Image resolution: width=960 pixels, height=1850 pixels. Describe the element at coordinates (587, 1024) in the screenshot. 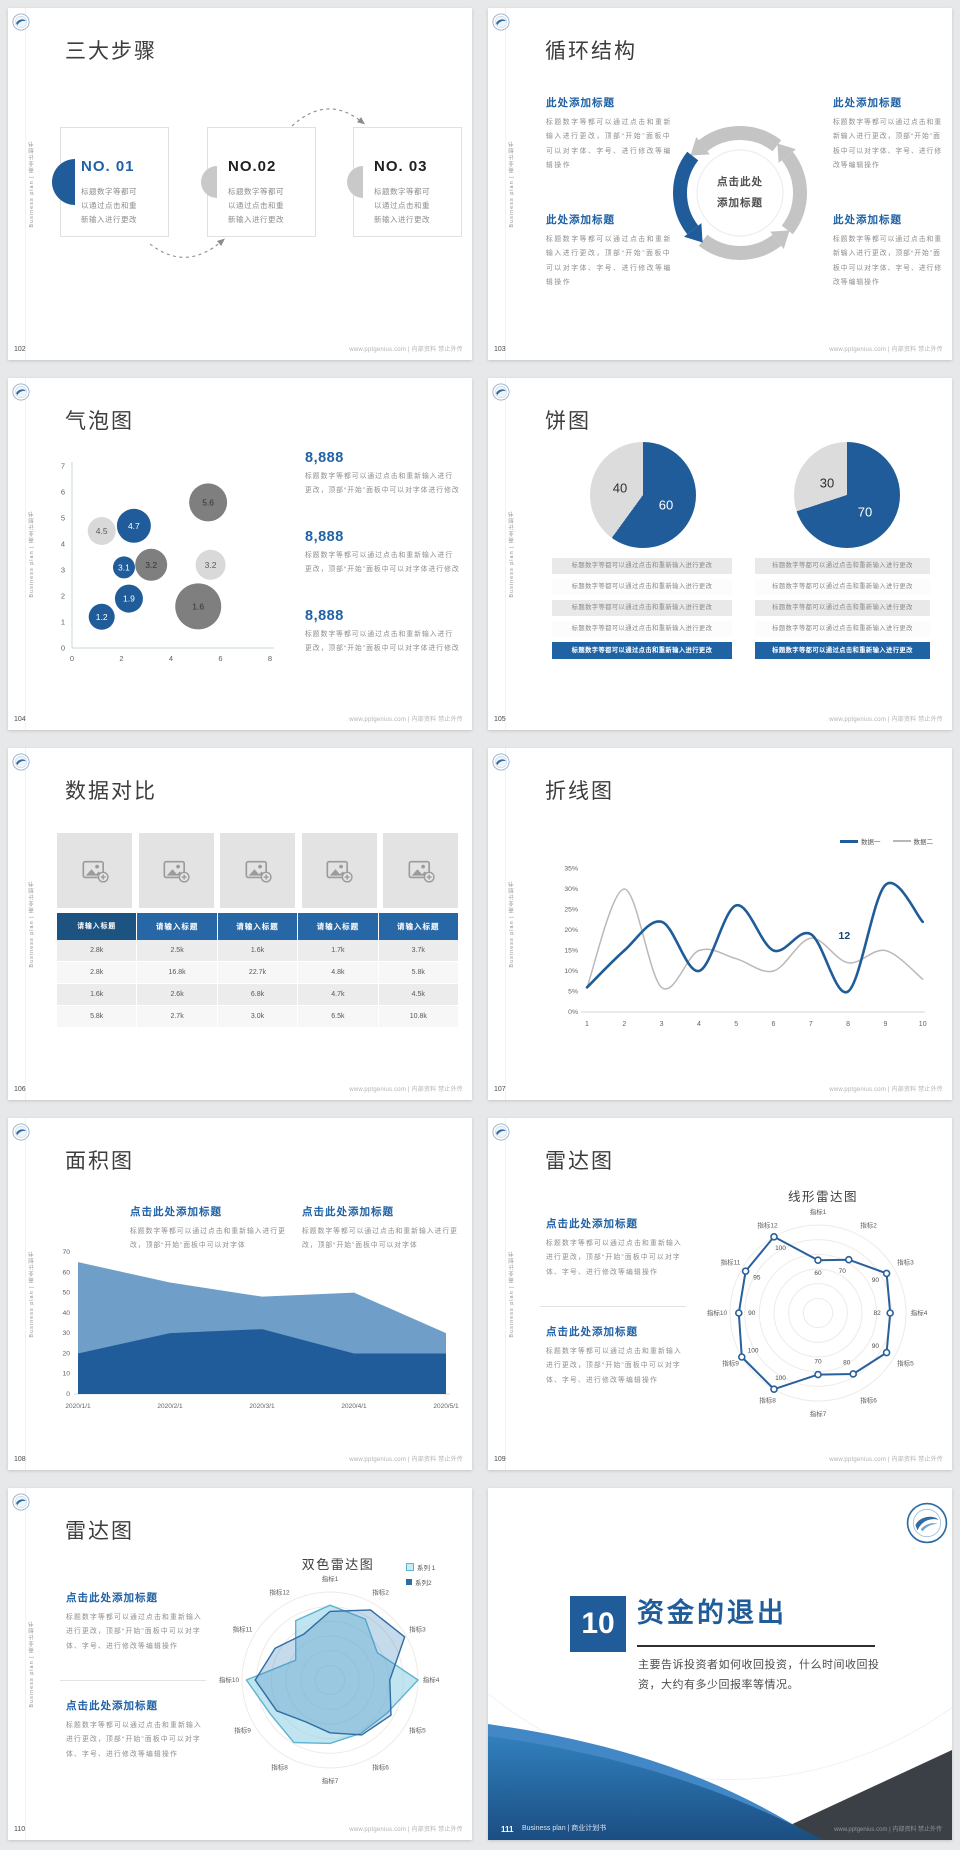

I see `svg-text: 1` at that location.